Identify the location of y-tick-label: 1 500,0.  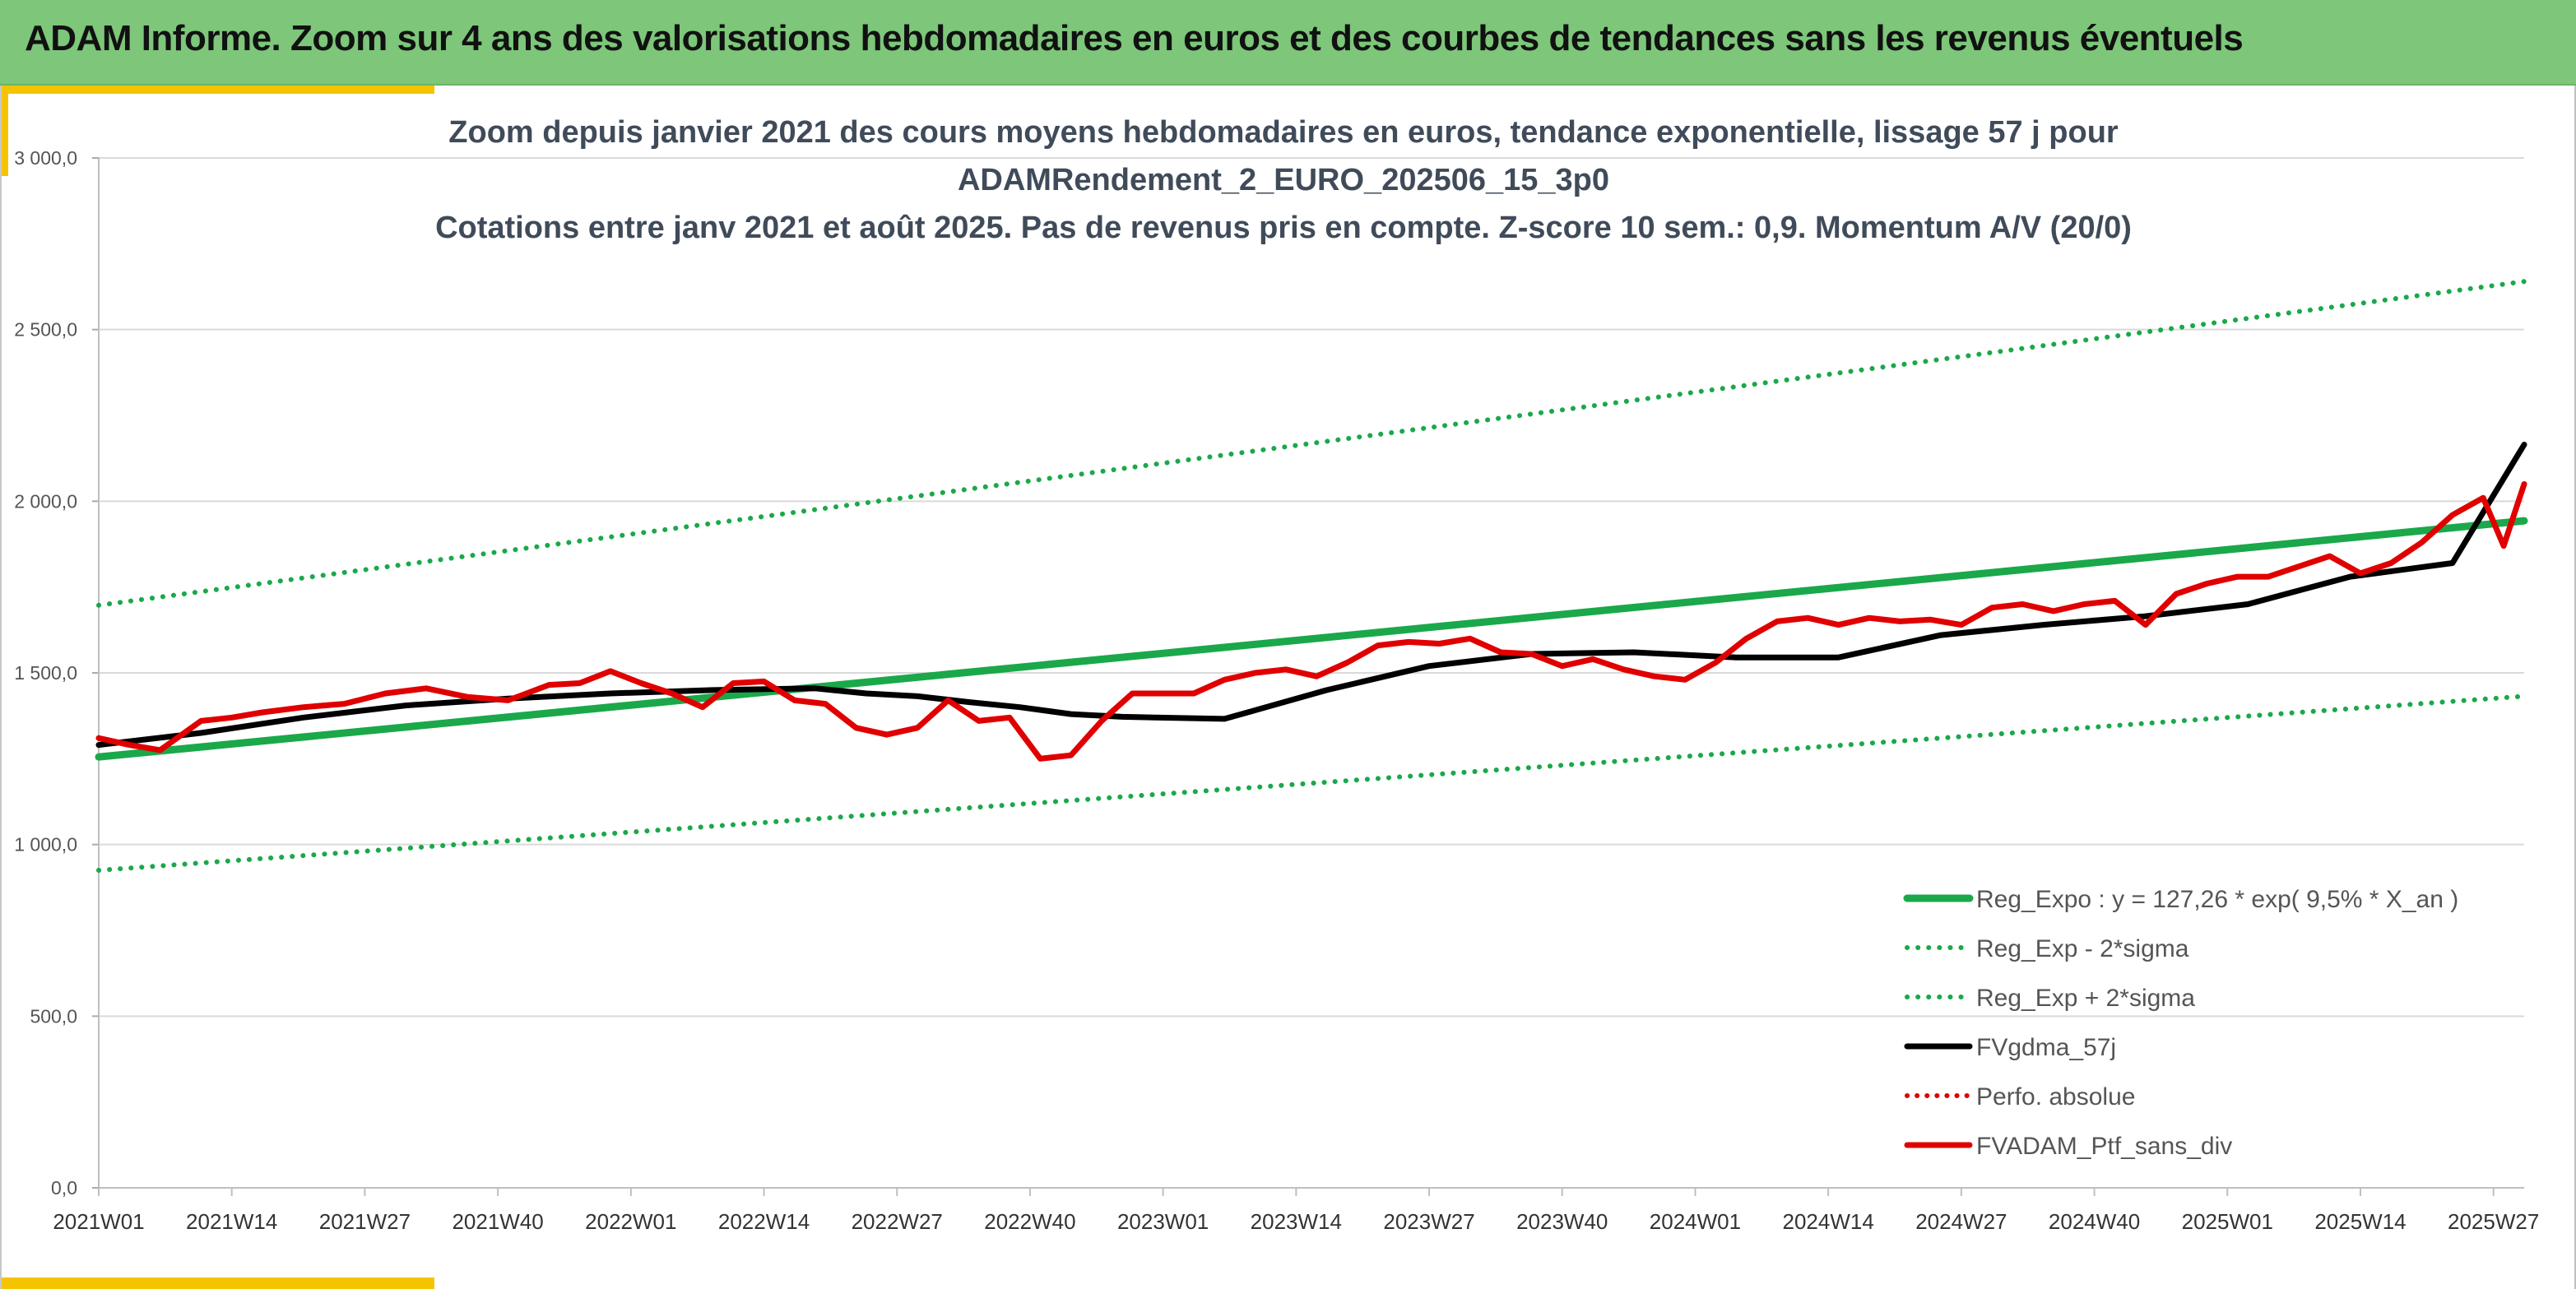
(45, 673).